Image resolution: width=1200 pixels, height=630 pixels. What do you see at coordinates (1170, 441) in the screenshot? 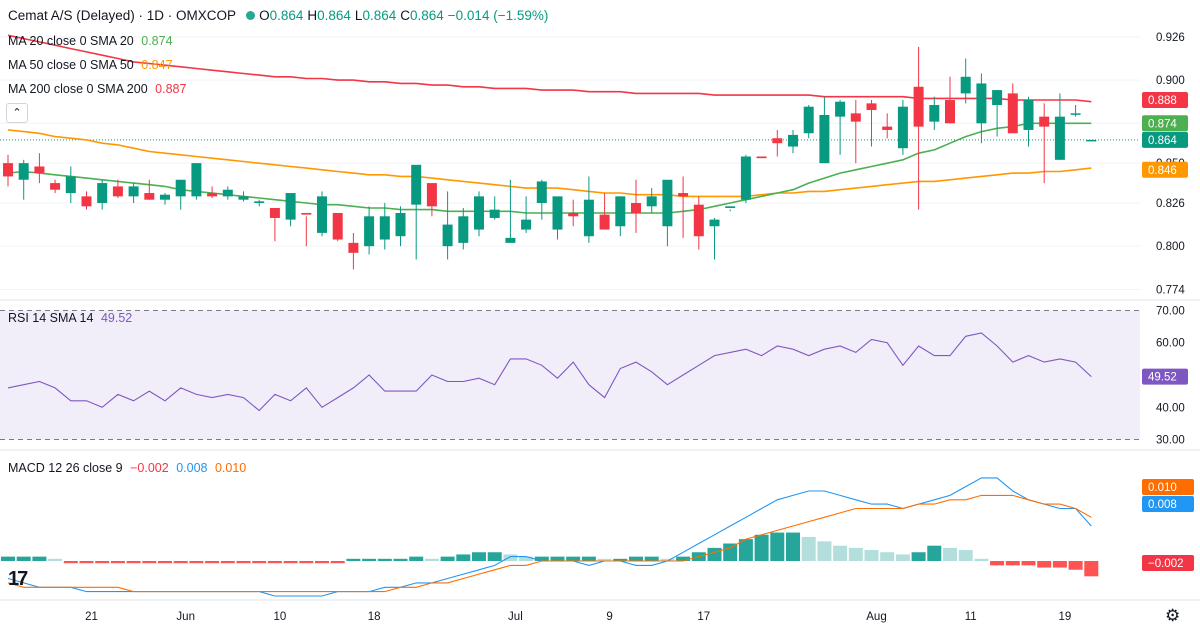
I see `rsi-axis-tick: 30.00` at bounding box center [1170, 441].